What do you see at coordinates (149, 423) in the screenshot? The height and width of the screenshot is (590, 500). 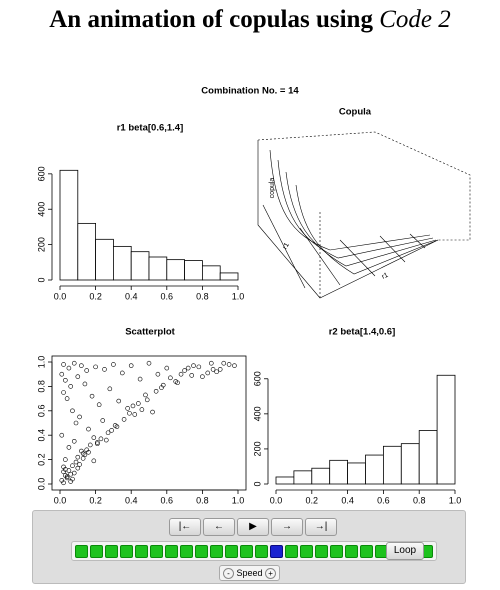 I see `plot-frame` at bounding box center [149, 423].